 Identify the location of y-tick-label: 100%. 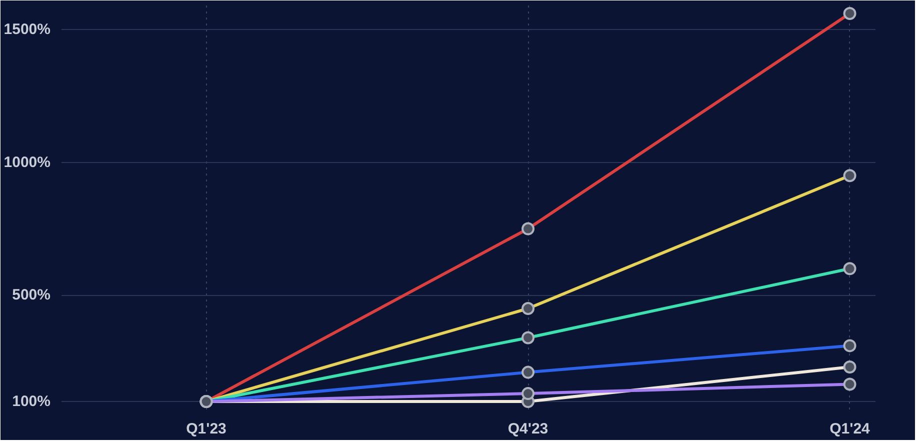
(31, 401).